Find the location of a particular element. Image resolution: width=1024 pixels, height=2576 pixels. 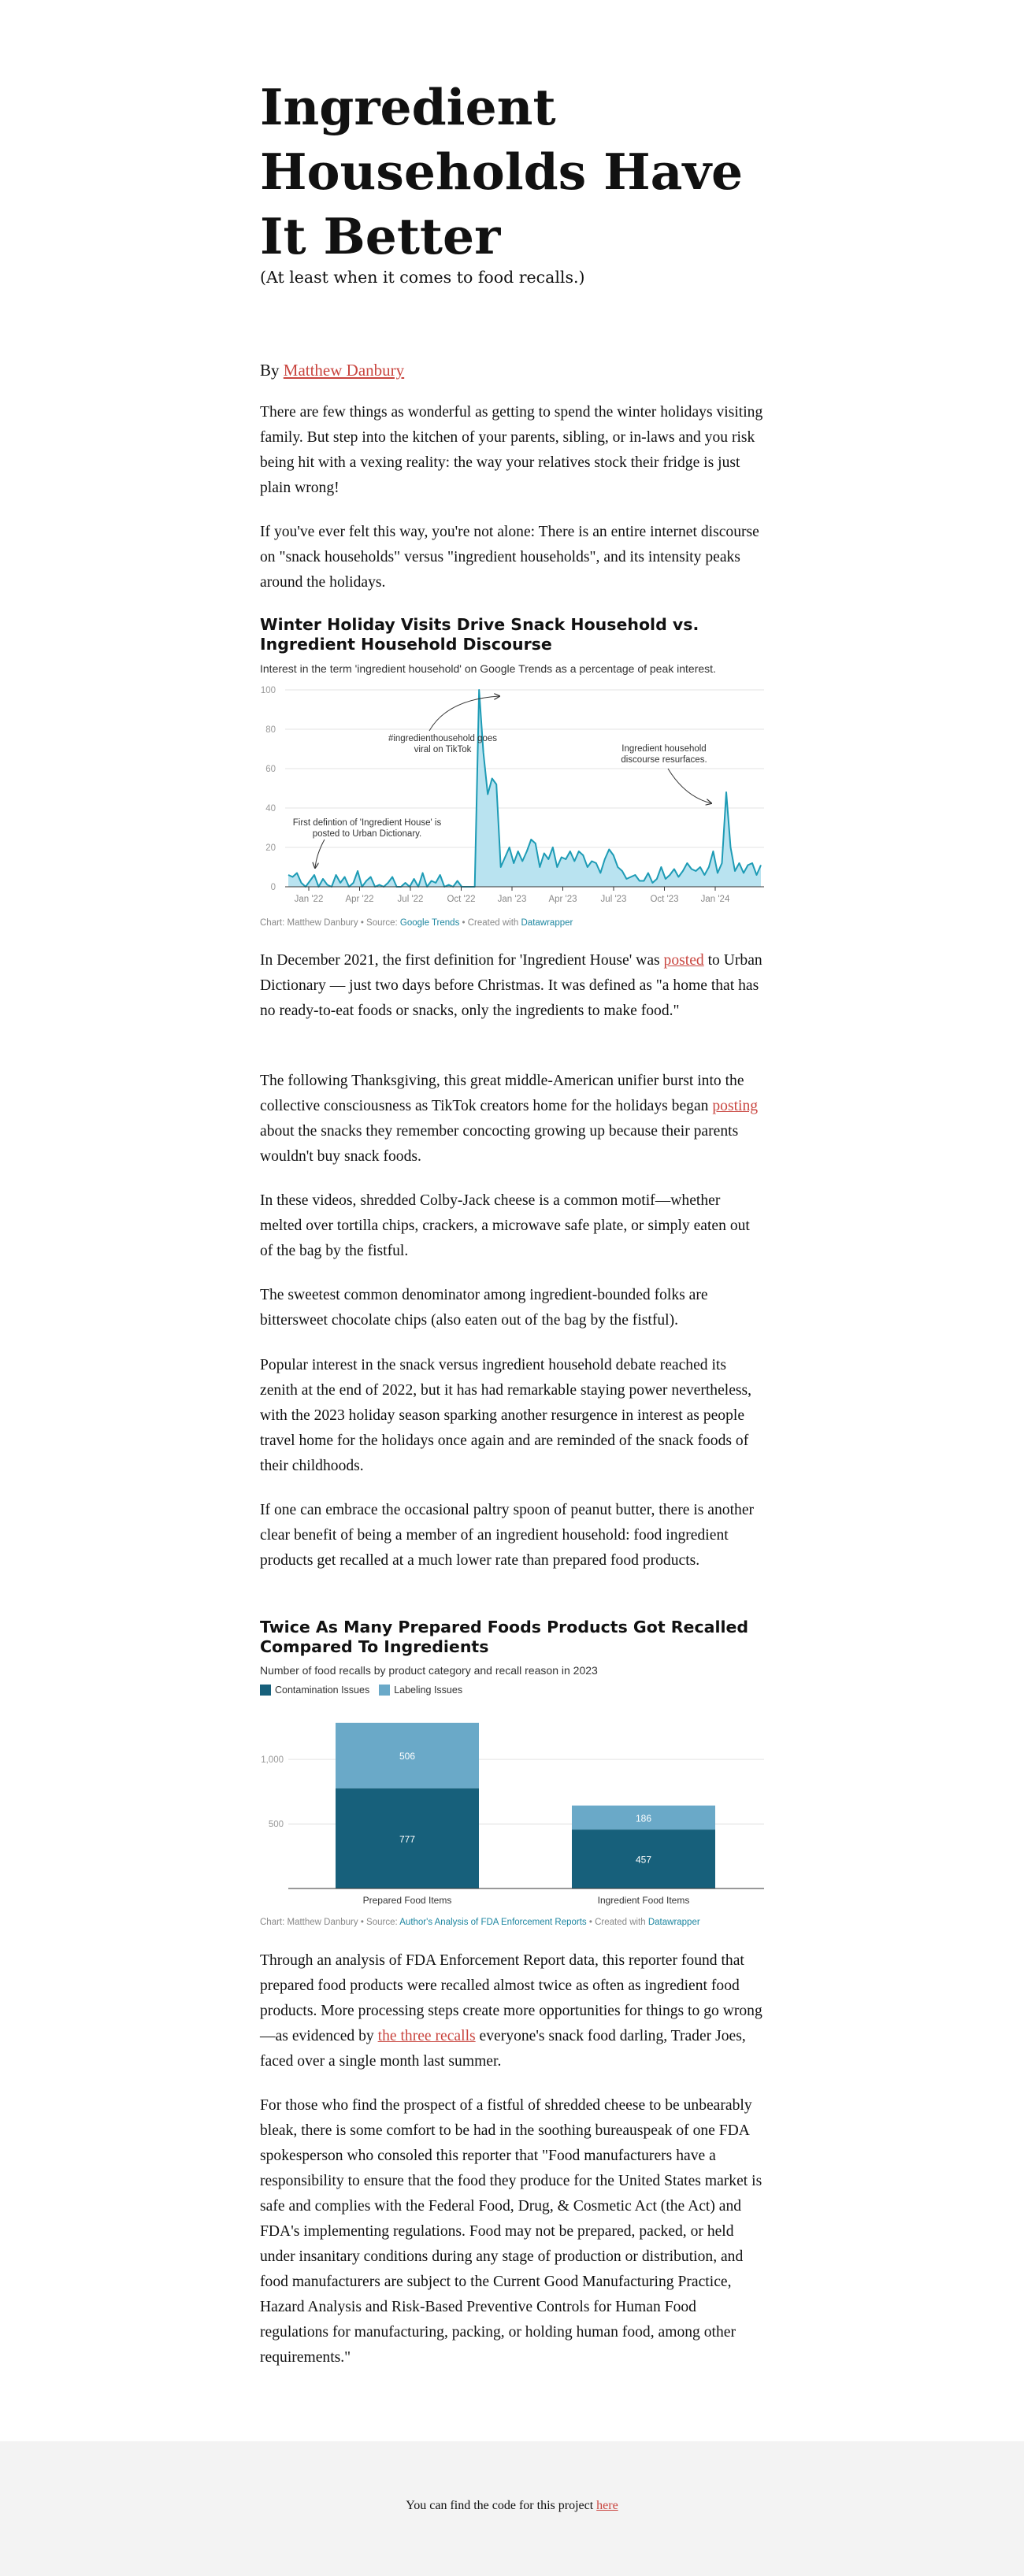

chart1-x-tick: Jan '24 is located at coordinates (715, 899).